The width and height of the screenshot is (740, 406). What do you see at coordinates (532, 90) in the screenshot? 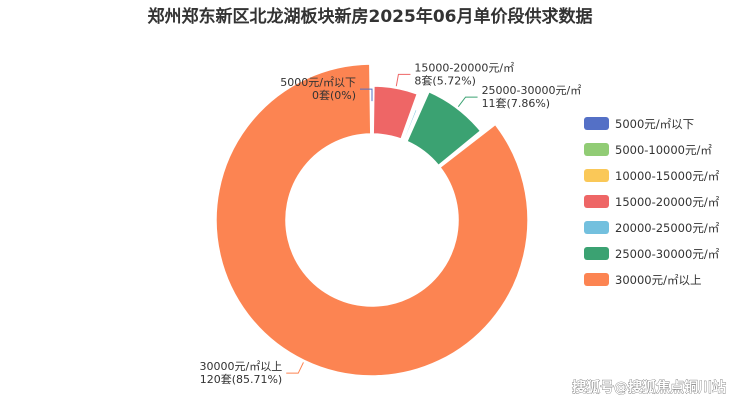
I see `annotation-label-25000-30000: 25000-30000元/㎡` at bounding box center [532, 90].